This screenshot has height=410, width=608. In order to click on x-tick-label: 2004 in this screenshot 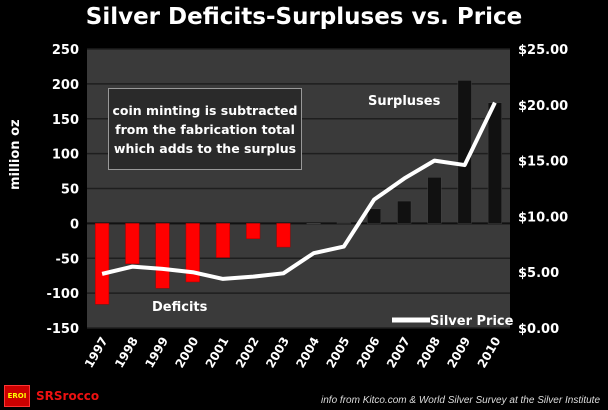, I will do `click(307, 353)`.